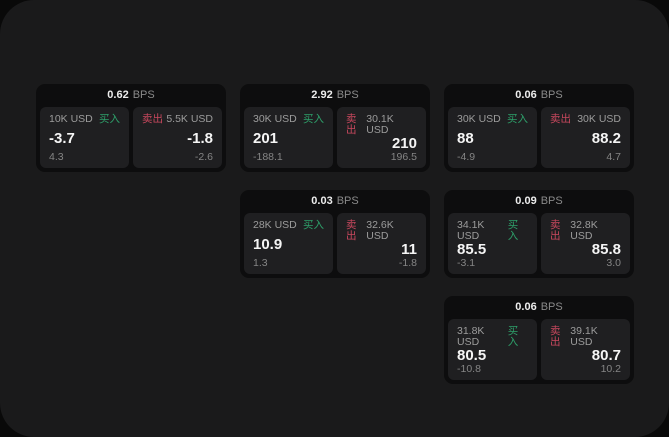 Image resolution: width=669 pixels, height=437 pixels. What do you see at coordinates (492, 137) in the screenshot?
I see `buy-panel: 30K USD 买入 88 -4.9` at bounding box center [492, 137].